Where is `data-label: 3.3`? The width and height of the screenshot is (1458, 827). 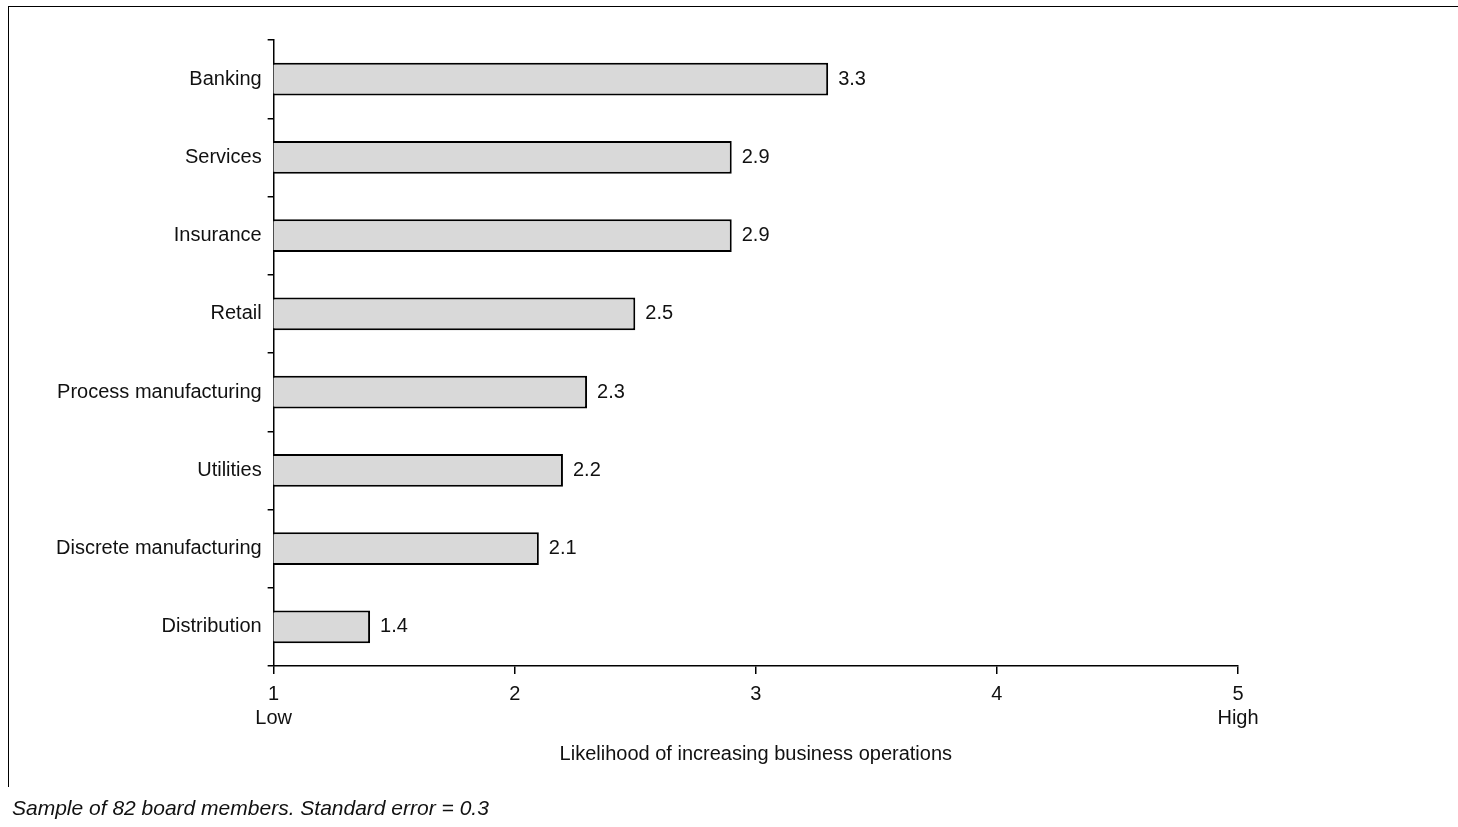 data-label: 3.3 is located at coordinates (852, 77).